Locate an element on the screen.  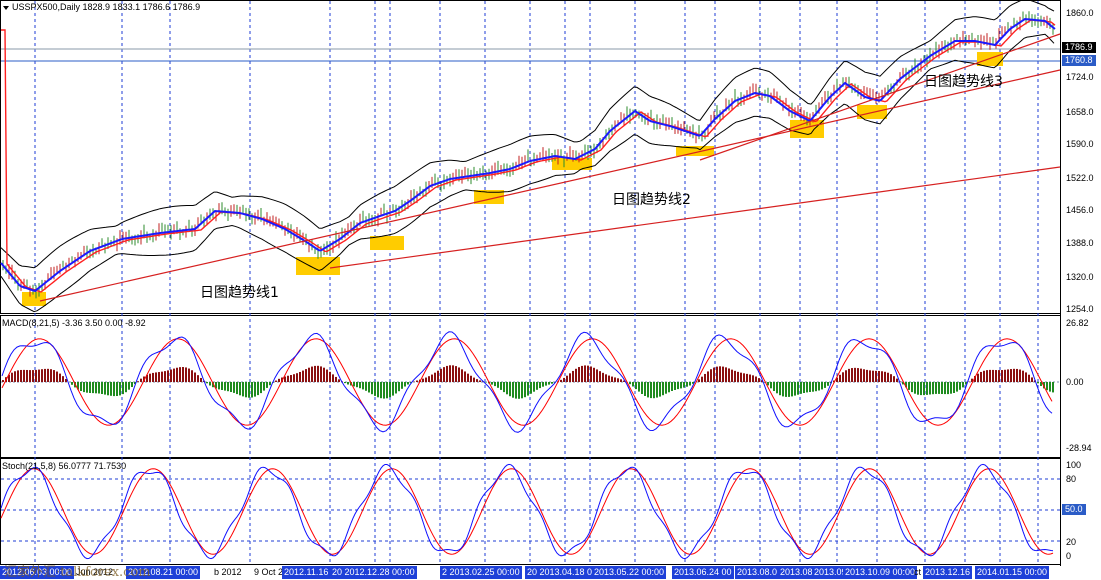
date-label: 9 Oct 2 is located at coordinates (269, 572).